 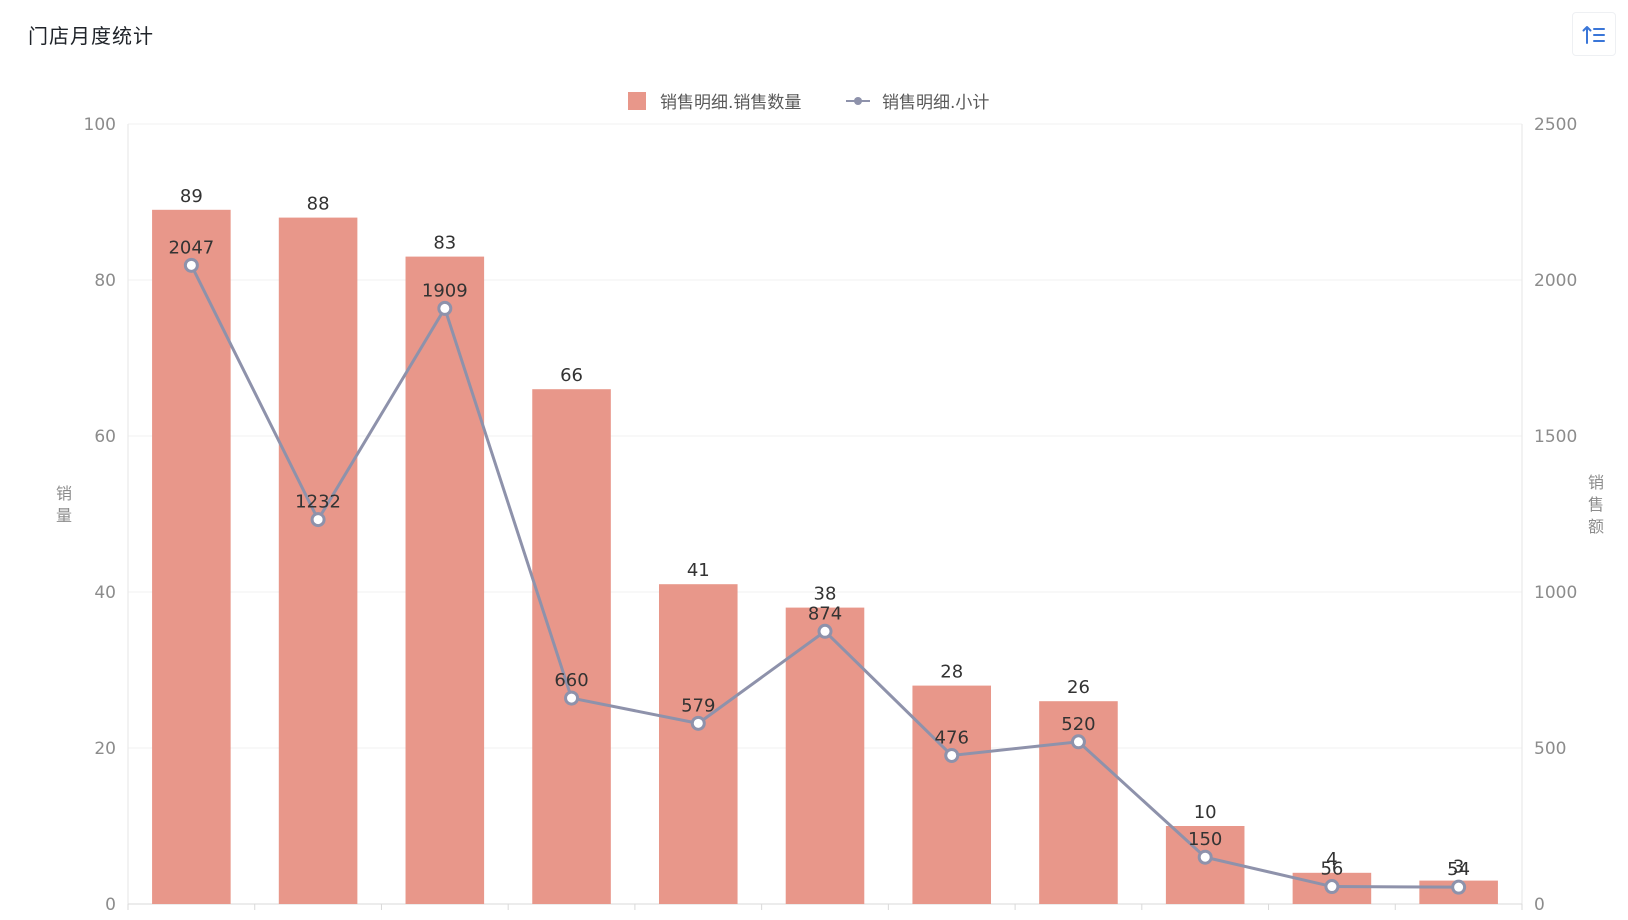 I want to click on legend-item-line: 销售明细.小计, so click(x=917, y=103).